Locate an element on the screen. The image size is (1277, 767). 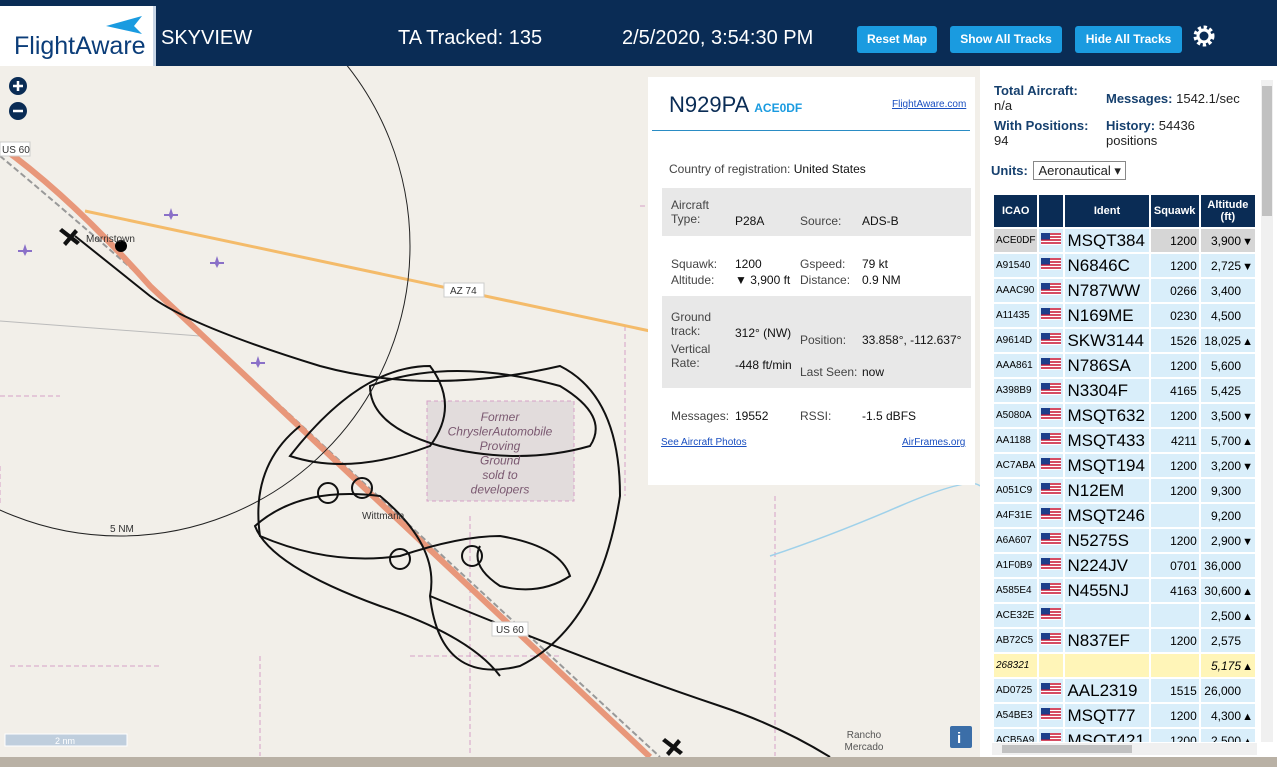
v-scrollbar is located at coordinates (1267, 411).